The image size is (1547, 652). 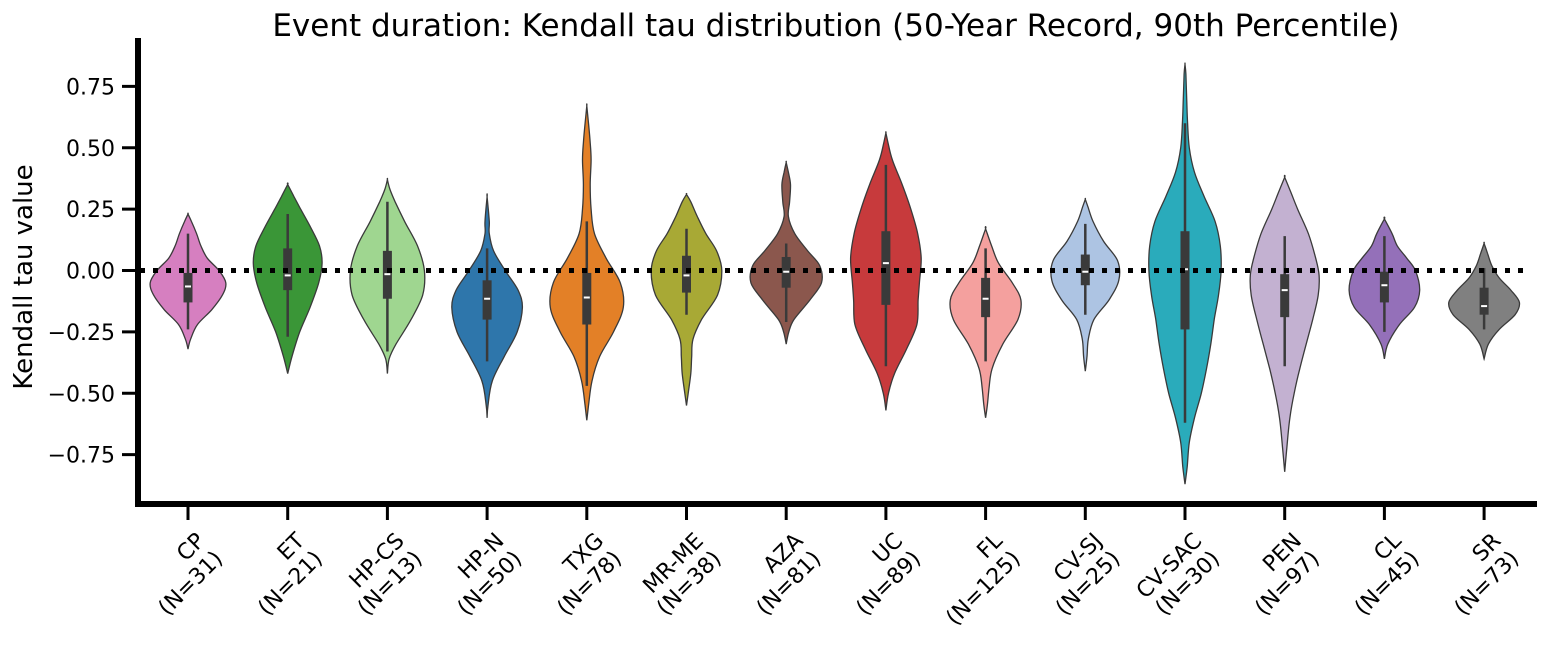 I want to click on x-tick-label-line: (N=125), so click(x=984, y=588).